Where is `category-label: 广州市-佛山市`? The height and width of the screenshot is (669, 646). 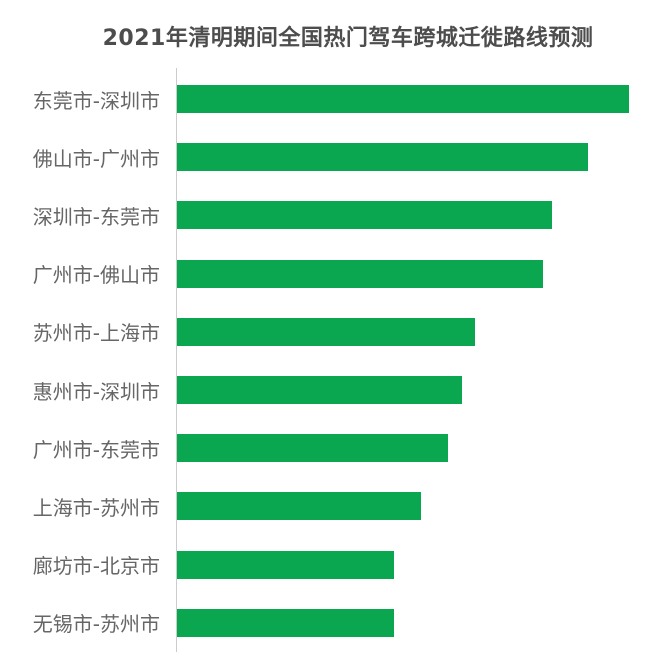
category-label: 广州市-佛山市 is located at coordinates (96, 275).